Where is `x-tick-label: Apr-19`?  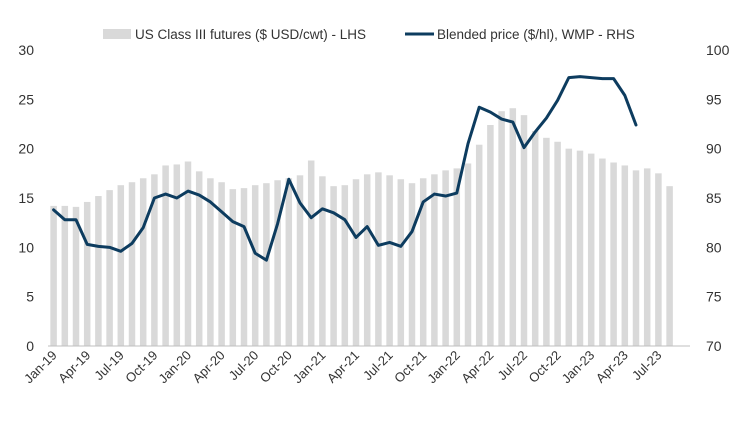
x-tick-label: Apr-19 is located at coordinates (74, 367).